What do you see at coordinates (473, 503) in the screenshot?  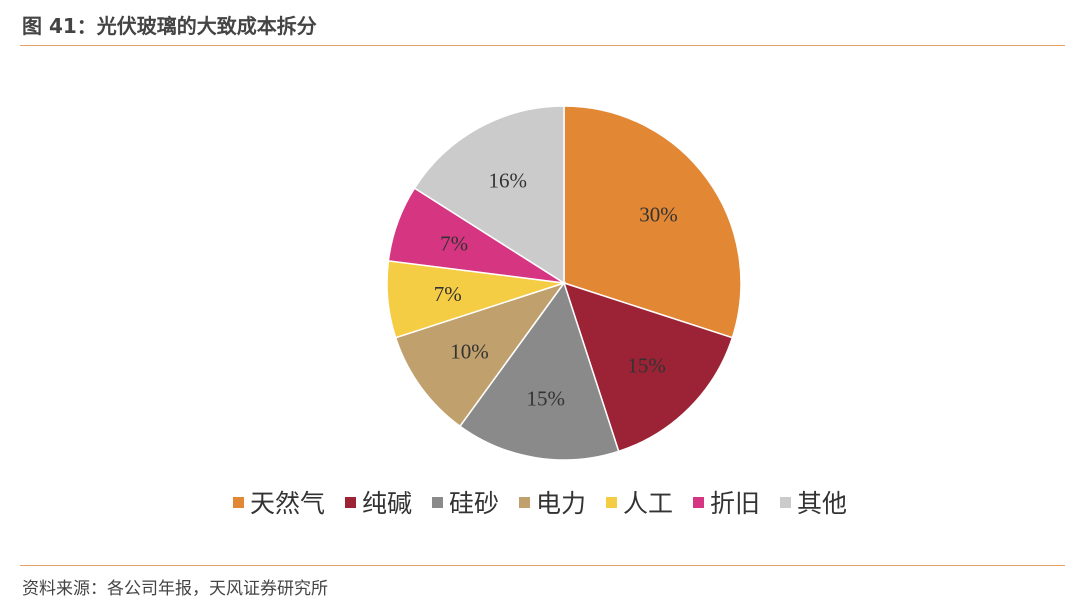 I see `legend-label: 硅砂` at bounding box center [473, 503].